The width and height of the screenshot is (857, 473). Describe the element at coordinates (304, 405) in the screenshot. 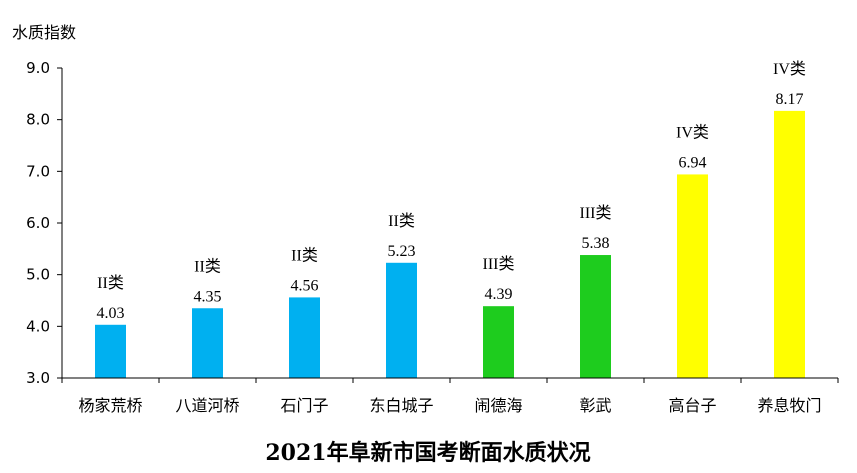

I see `category-label: 石门子` at that location.